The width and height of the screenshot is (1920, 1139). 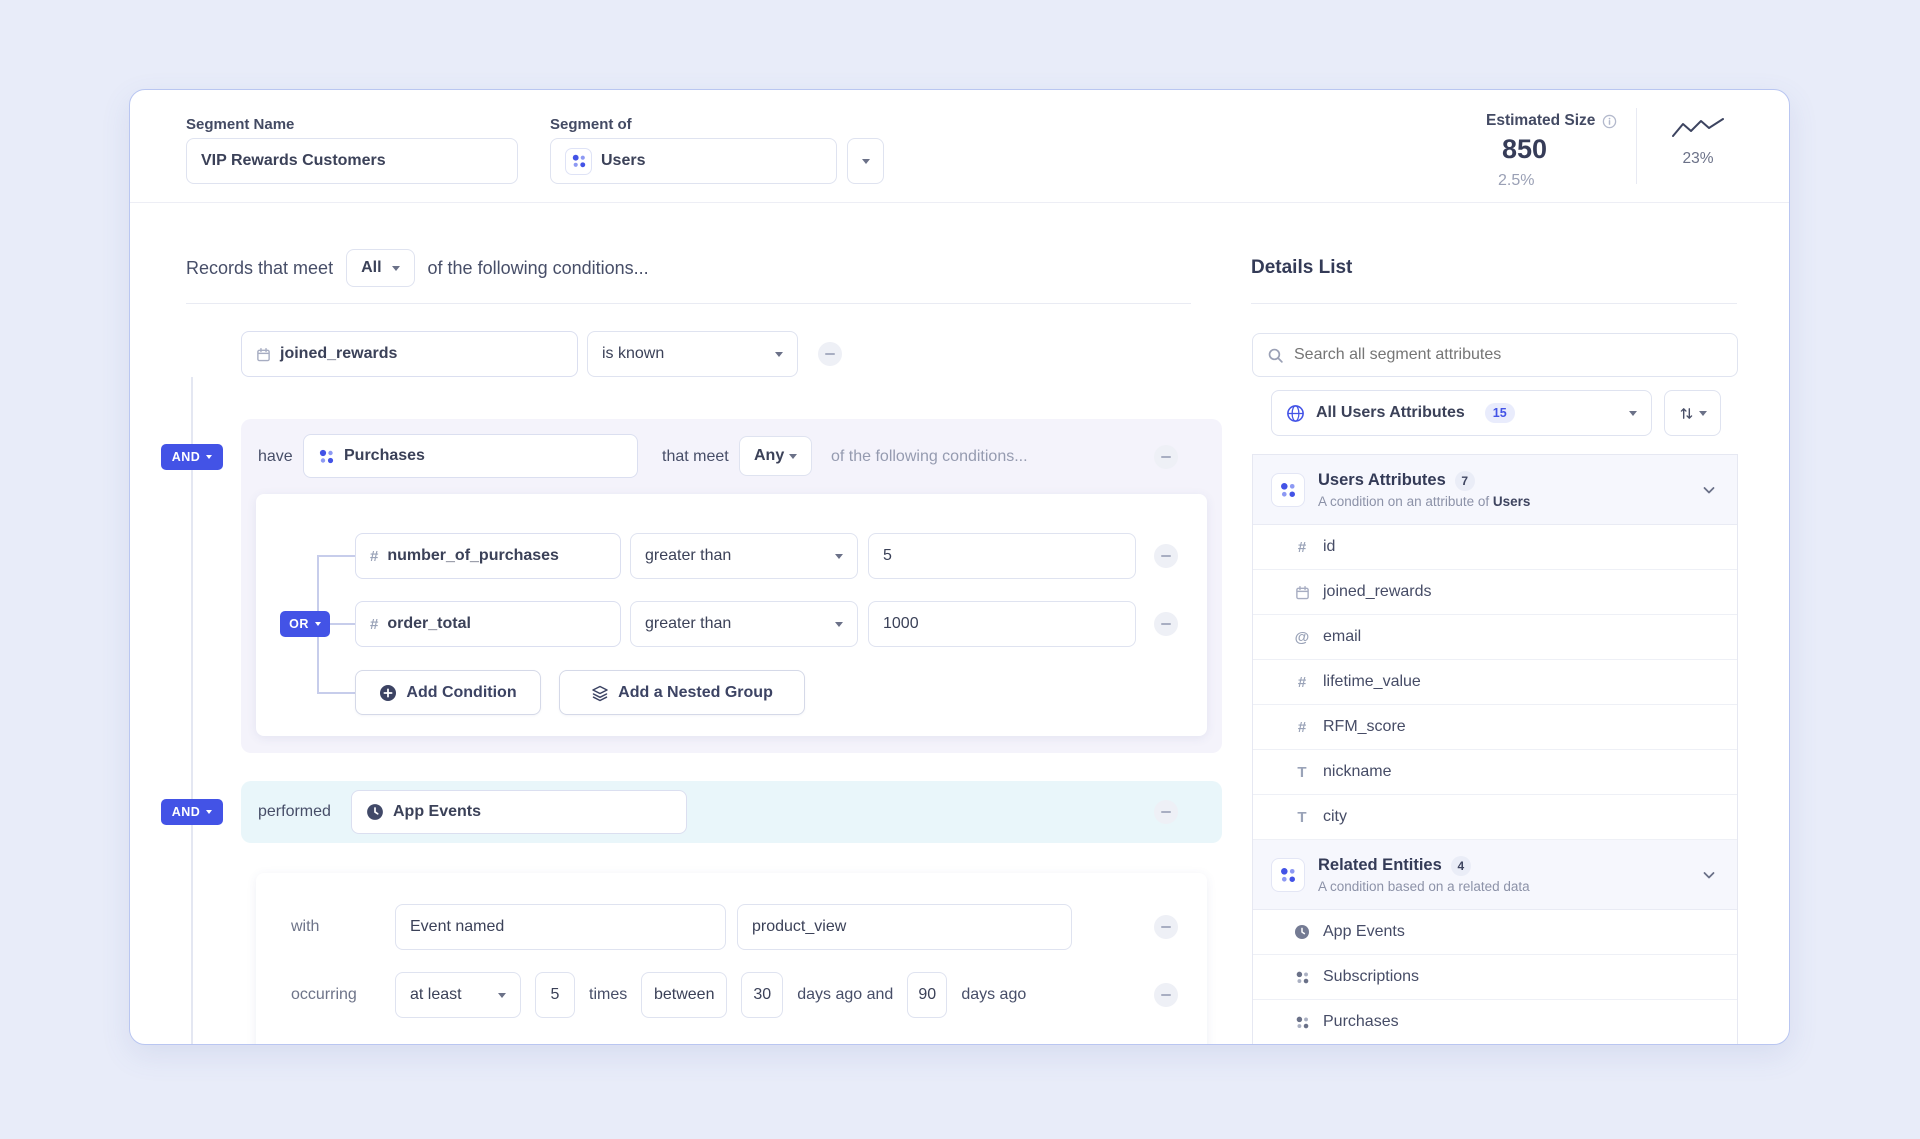 What do you see at coordinates (600, 693) in the screenshot?
I see `layers-icon` at bounding box center [600, 693].